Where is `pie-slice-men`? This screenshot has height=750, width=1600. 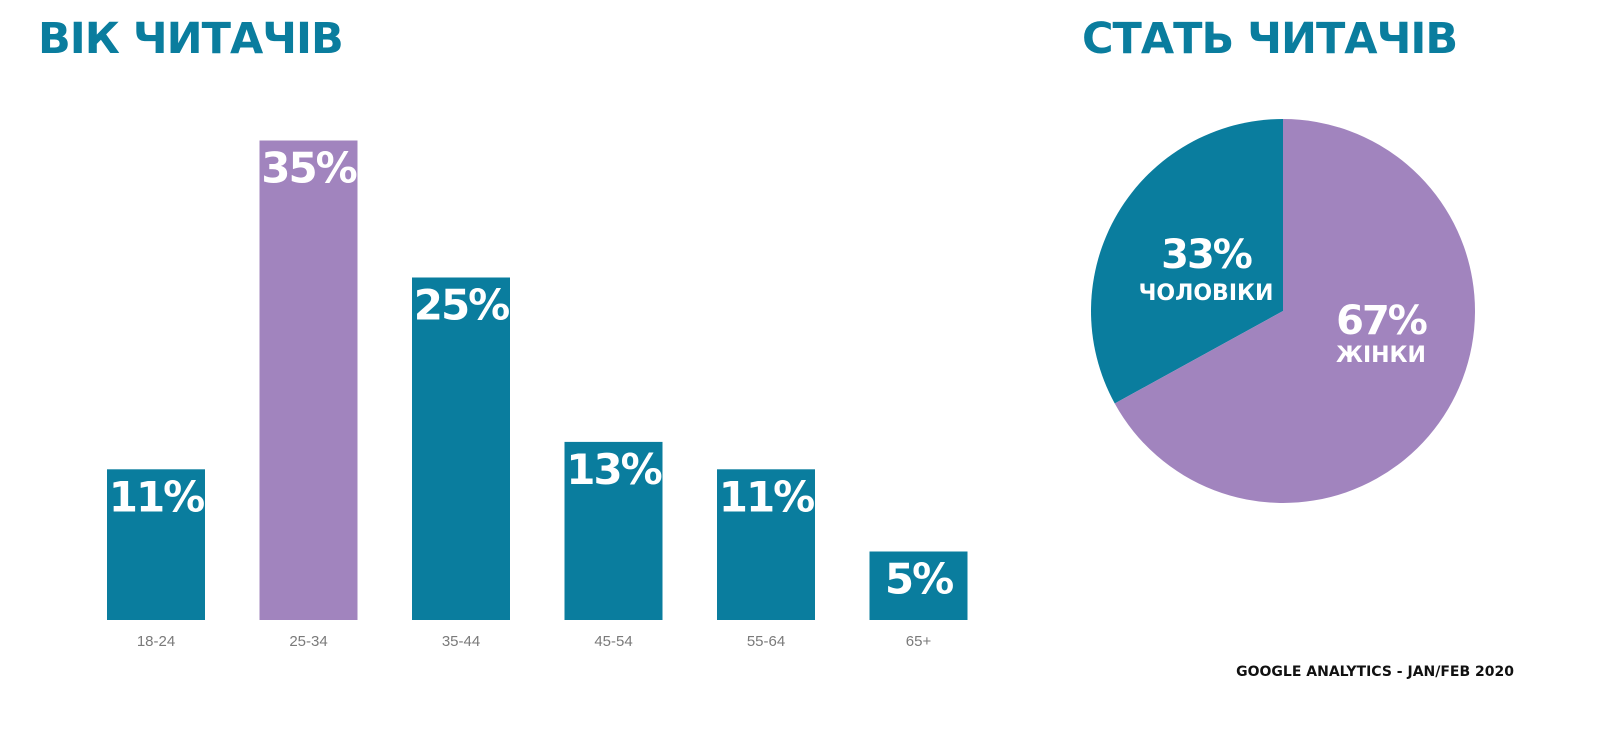 pie-slice-men is located at coordinates (1187, 261).